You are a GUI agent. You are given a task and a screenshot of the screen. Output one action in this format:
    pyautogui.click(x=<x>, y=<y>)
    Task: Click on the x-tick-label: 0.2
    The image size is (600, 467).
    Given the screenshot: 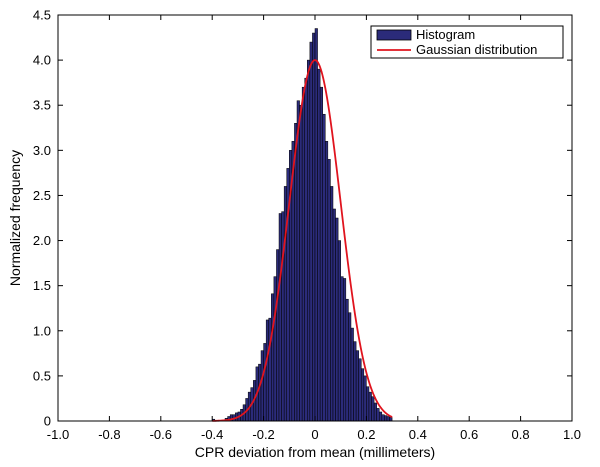 What is the action you would take?
    pyautogui.click(x=366, y=434)
    